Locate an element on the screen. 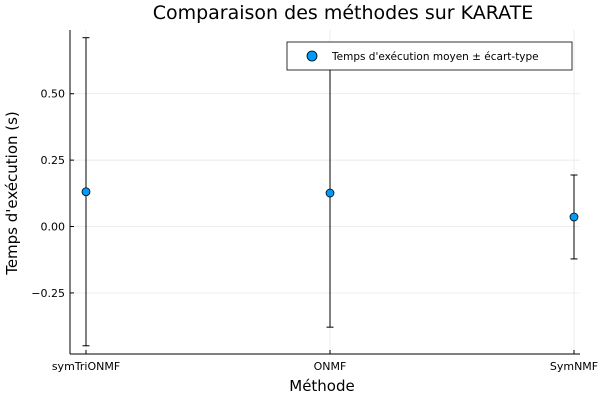 The height and width of the screenshot is (400, 600). y-axis-label: Temps d'exécution (s) is located at coordinates (12, 193).